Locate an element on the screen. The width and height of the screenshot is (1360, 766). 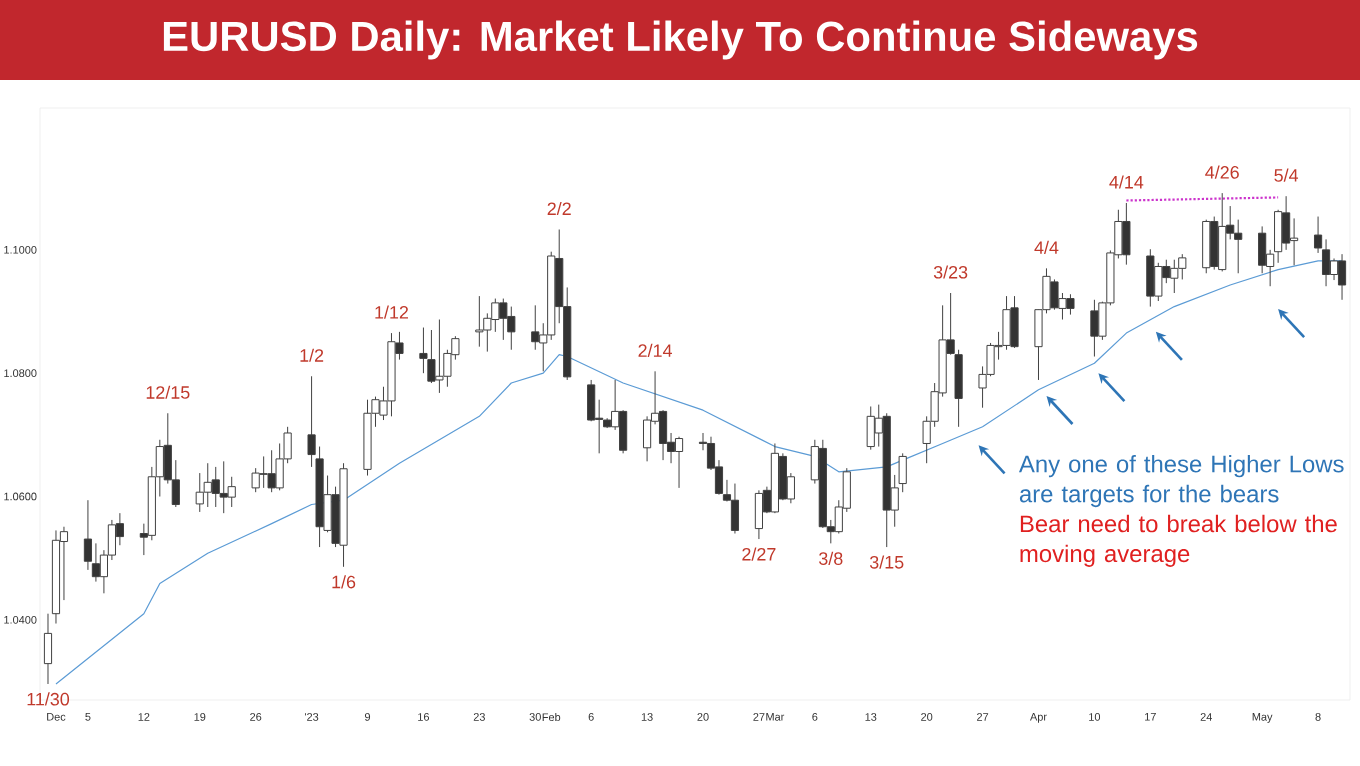
chart-title: EURUSD Daily: Market Likely To Continue Sideways is located at coordinates (680, 40).